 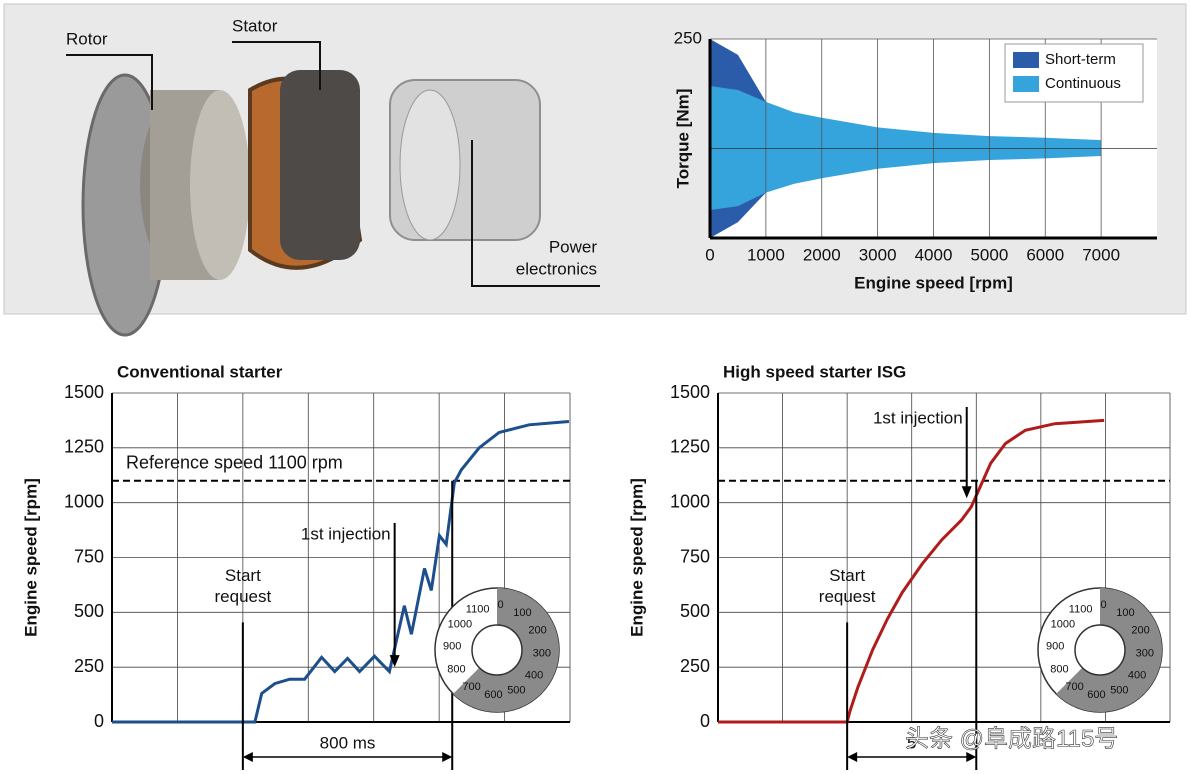 What do you see at coordinates (989, 254) in the screenshot?
I see `x-tick-label: 5000` at bounding box center [989, 254].